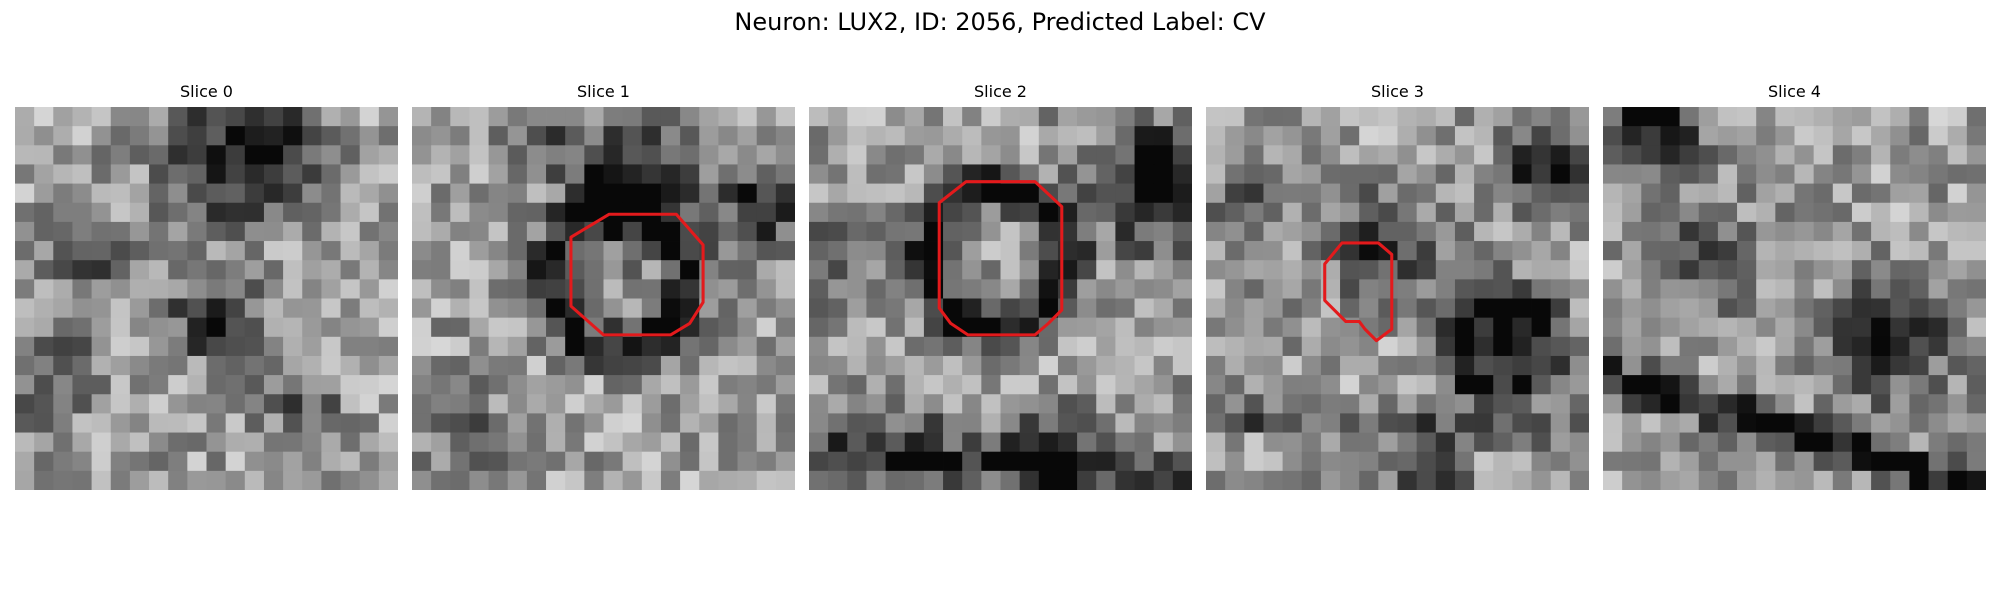 This screenshot has height=600, width=2000. Describe the element at coordinates (1794, 298) in the screenshot. I see `slice-image` at that location.